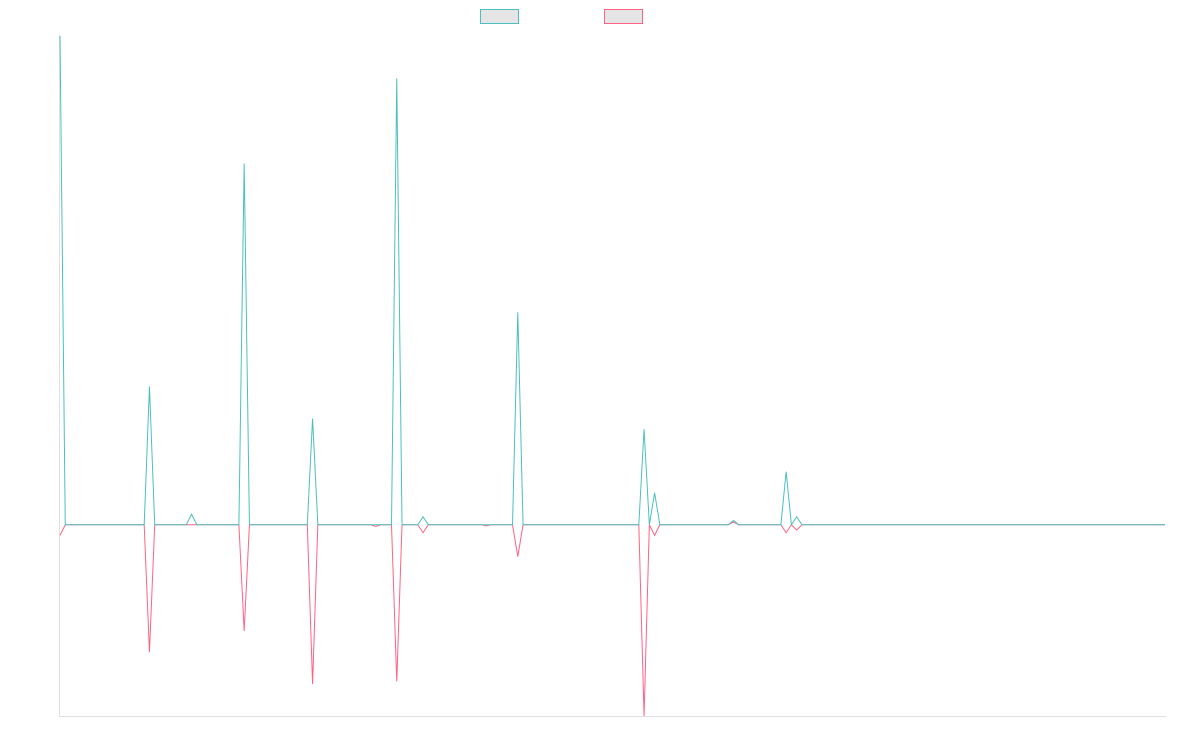  Describe the element at coordinates (600, 18) in the screenshot. I see `legend` at that location.